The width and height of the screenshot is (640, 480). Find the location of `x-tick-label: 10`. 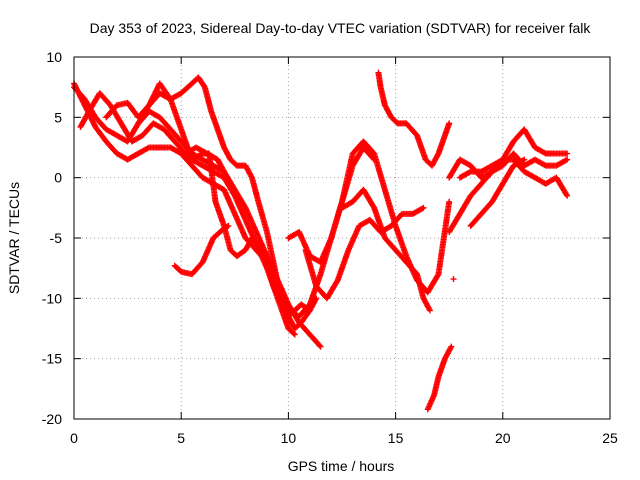

x-tick-label: 10 is located at coordinates (289, 438).